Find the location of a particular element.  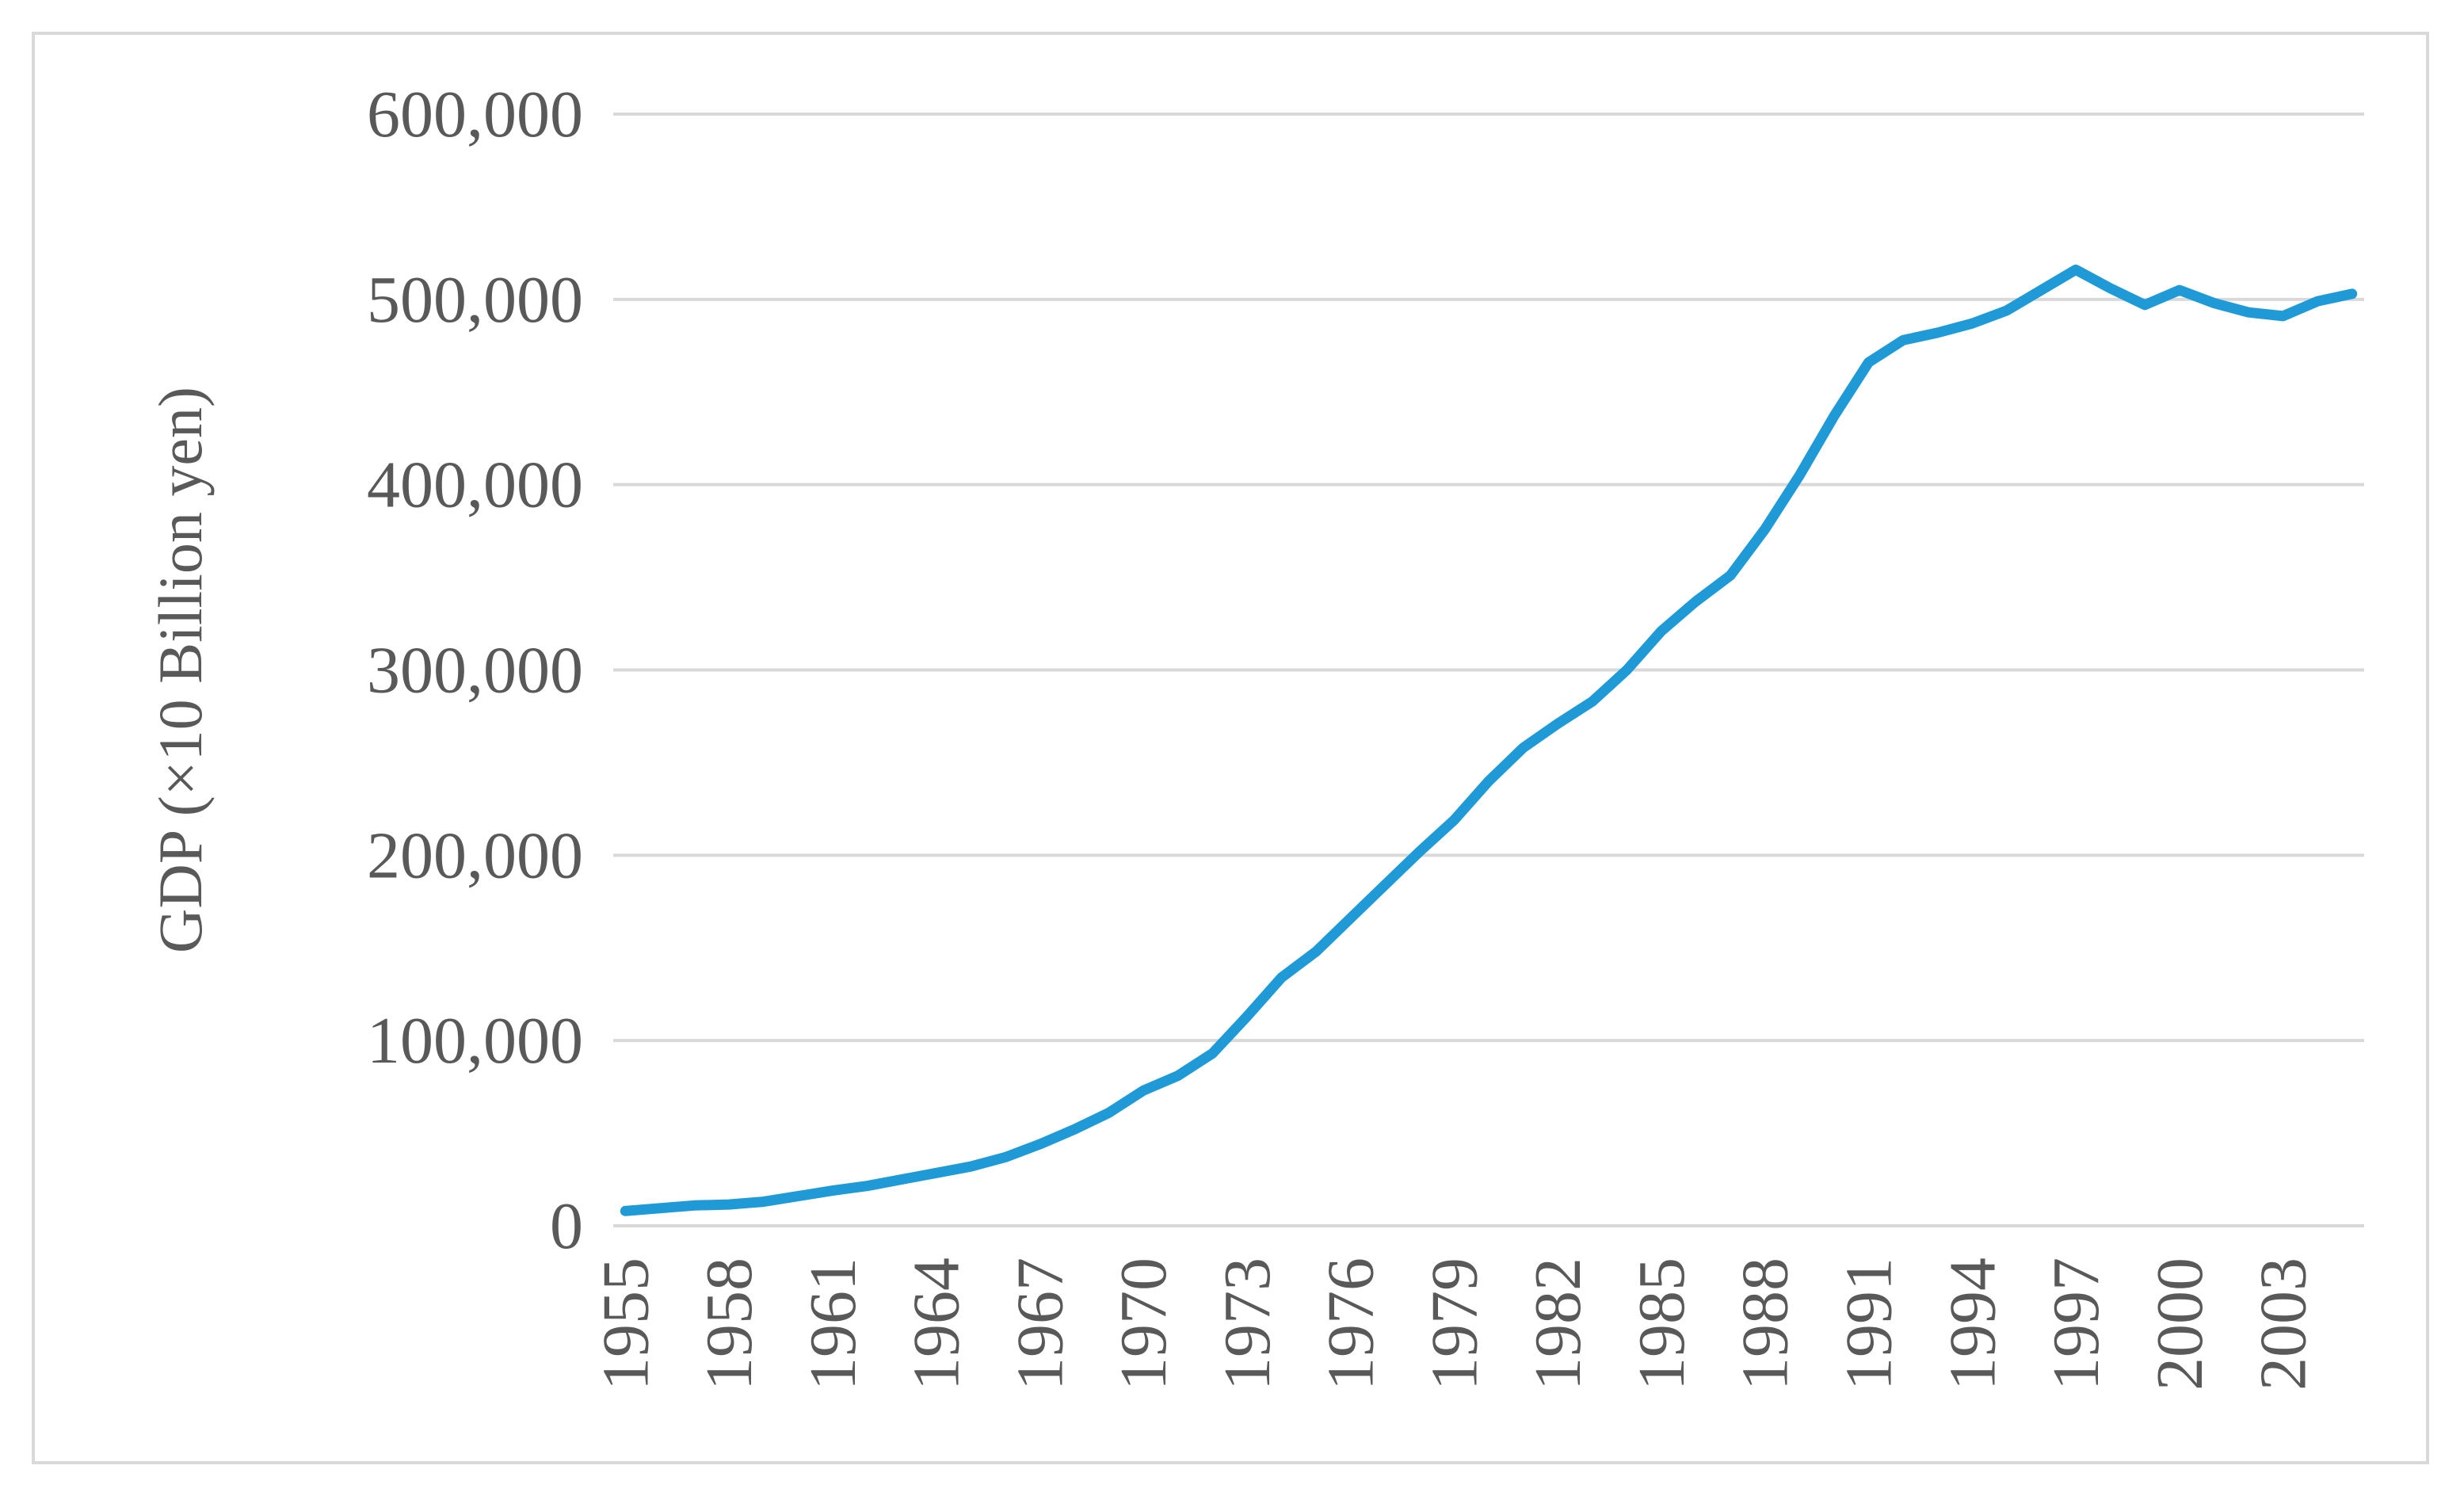

y-tick-label: 0 is located at coordinates (566, 1226).